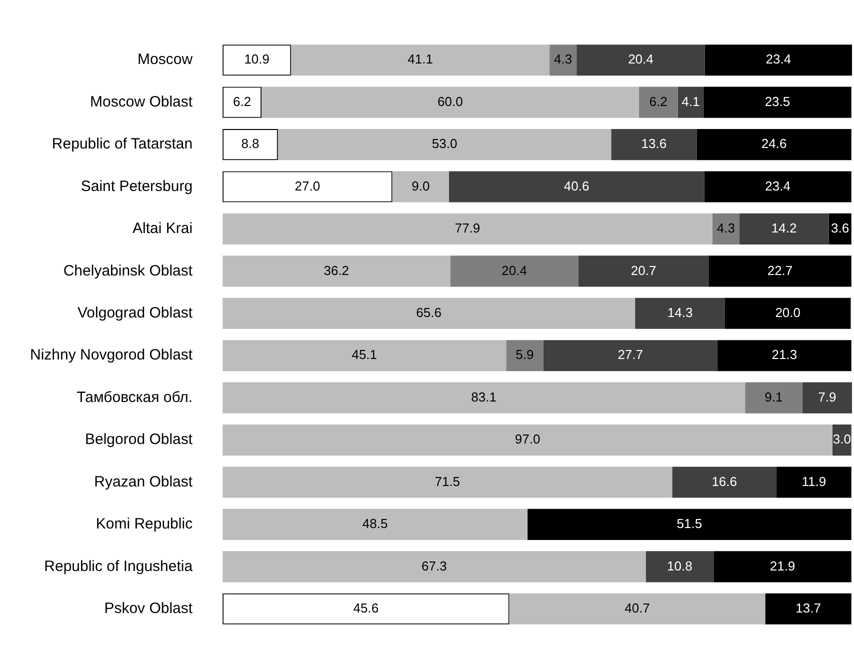  I want to click on data-label: 48.5, so click(375, 524).